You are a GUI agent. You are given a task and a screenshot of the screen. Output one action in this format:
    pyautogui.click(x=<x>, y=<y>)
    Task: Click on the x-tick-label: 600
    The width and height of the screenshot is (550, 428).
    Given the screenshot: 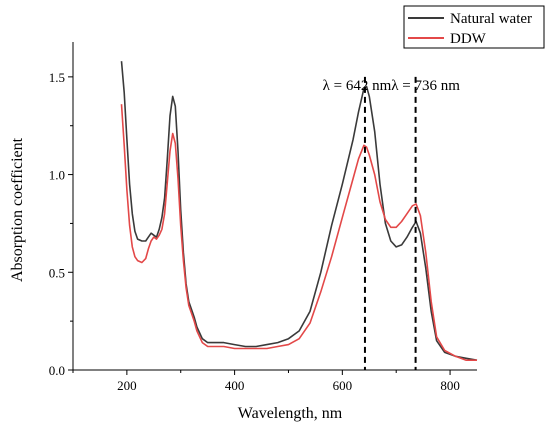 What is the action you would take?
    pyautogui.click(x=343, y=385)
    